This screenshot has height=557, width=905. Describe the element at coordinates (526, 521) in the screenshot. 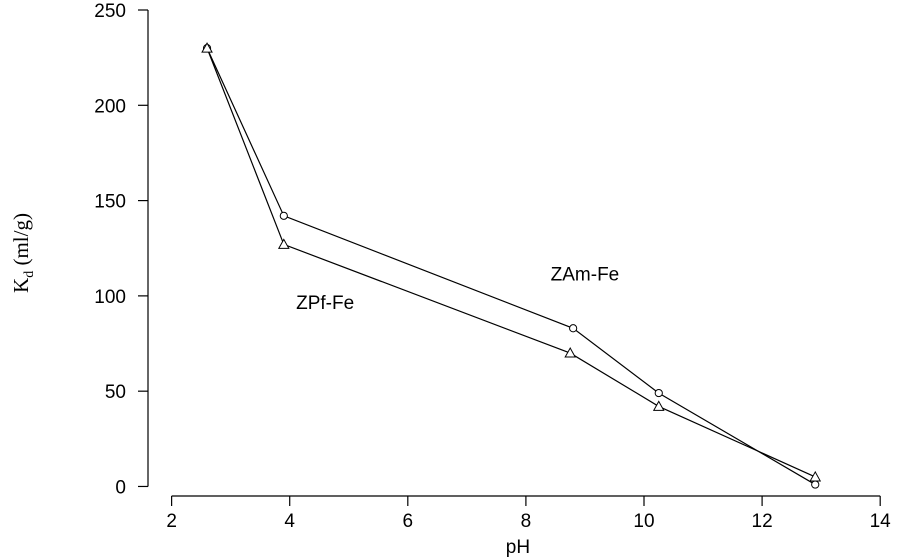

I see `x-tick-label: 8` at that location.